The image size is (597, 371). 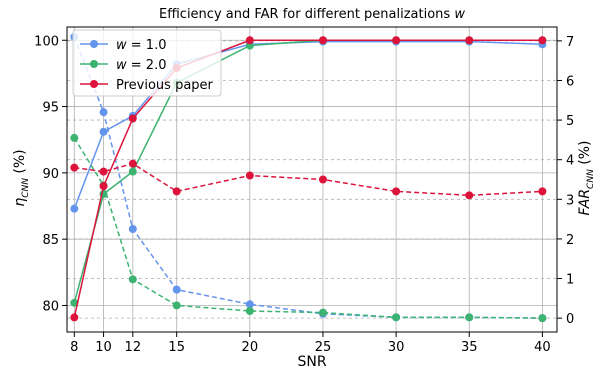 I want to click on x-axis-label: SNR, so click(x=311, y=362).